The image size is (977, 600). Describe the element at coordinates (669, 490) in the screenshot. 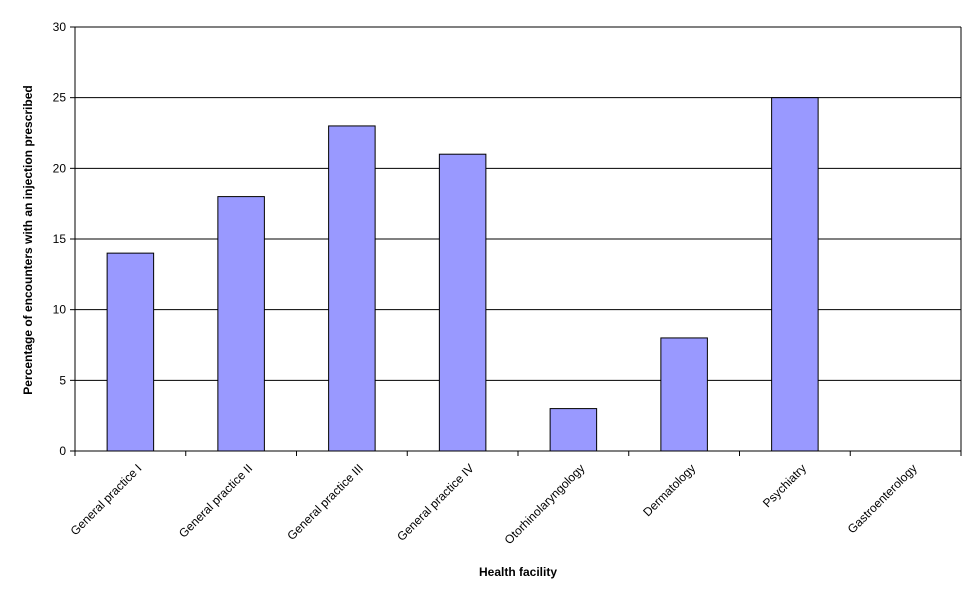

I see `x-tick-label: Dermatology` at that location.